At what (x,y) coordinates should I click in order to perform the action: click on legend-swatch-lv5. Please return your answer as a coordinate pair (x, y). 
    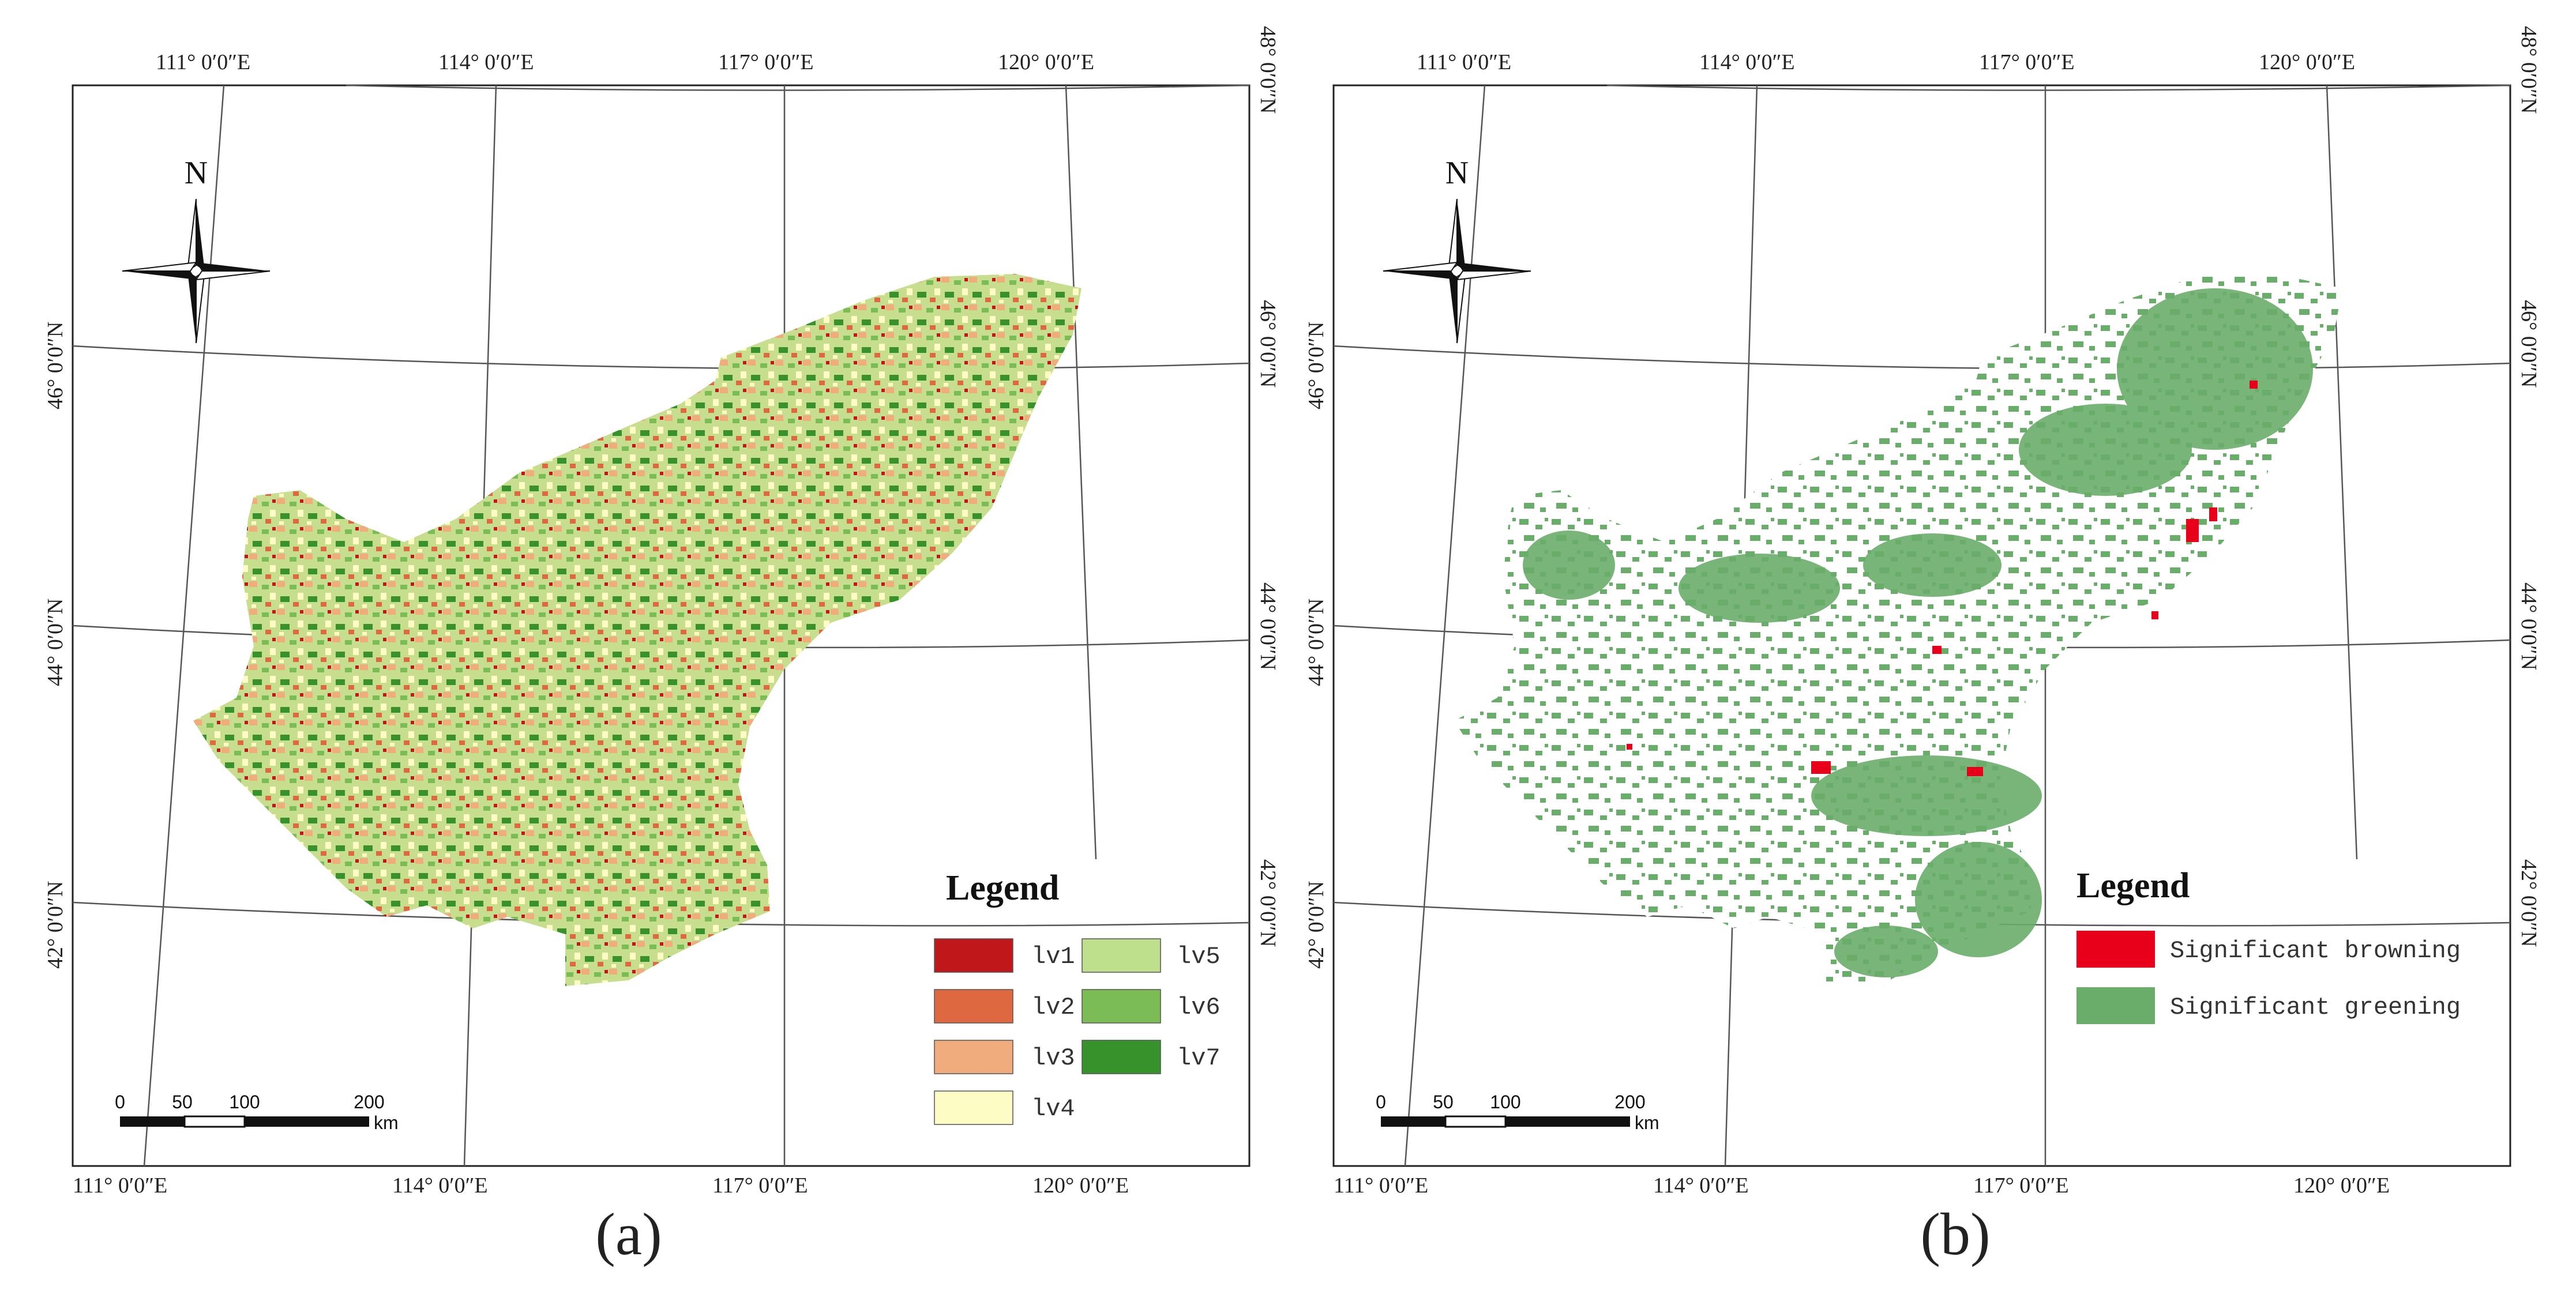
    Looking at the image, I should click on (1121, 955).